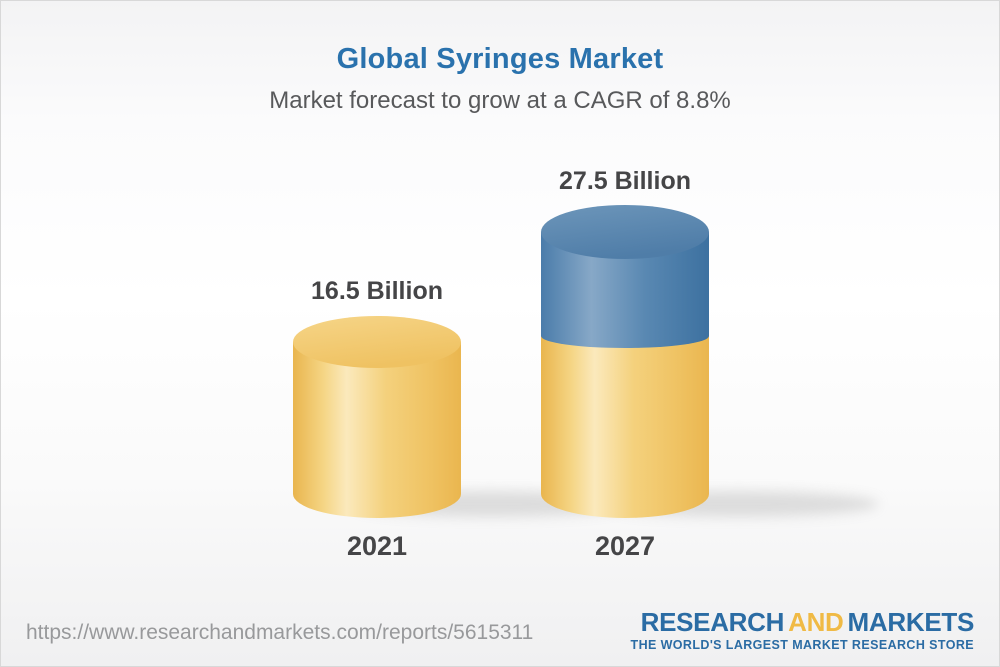  I want to click on logo-wordmark: RESEARCH AND MARKETS, so click(803, 622).